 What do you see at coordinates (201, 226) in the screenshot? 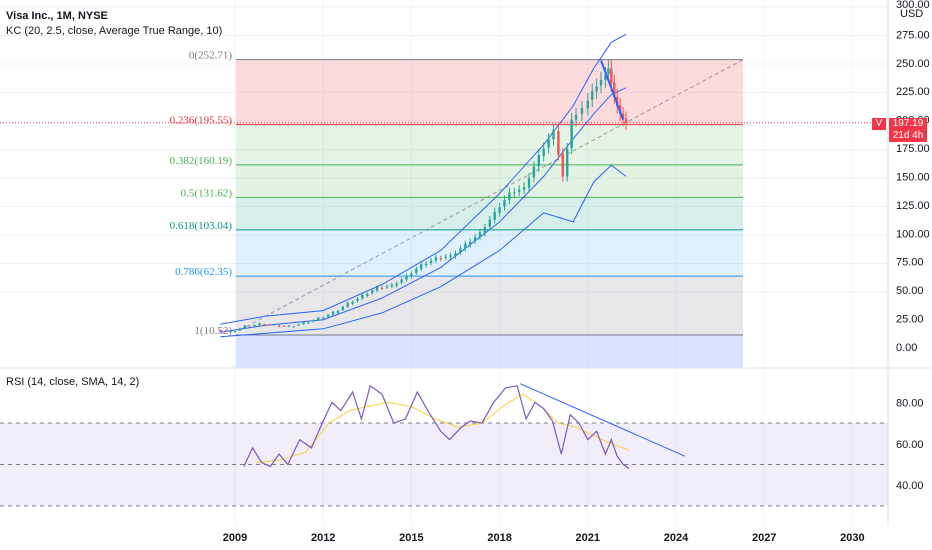
I see `fib-label: 0.618(103.04)` at bounding box center [201, 226].